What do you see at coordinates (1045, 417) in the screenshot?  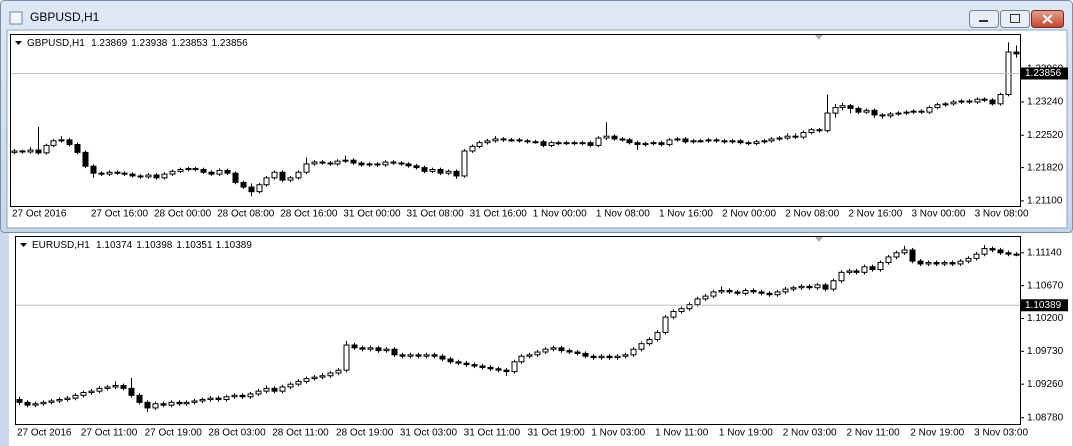 I see `y-tick-label: 1.08780` at bounding box center [1045, 417].